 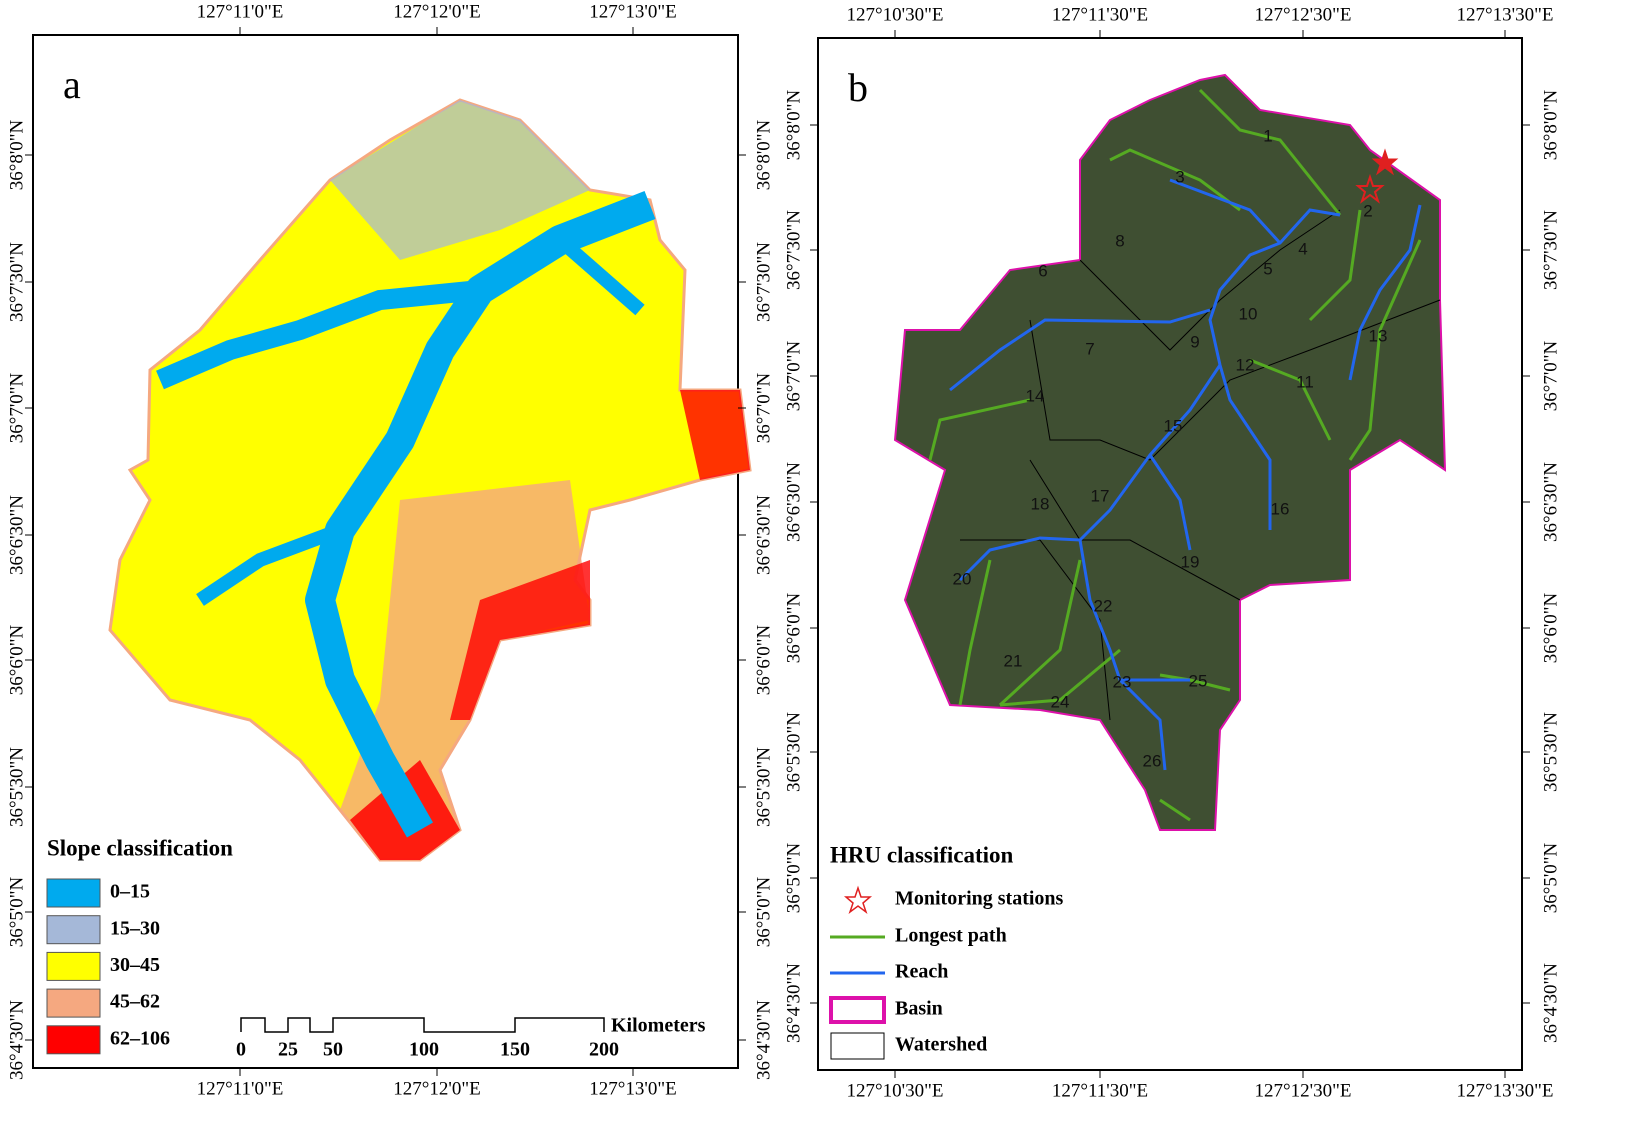 I want to click on subbasin-number: 26, so click(x=1152, y=760).